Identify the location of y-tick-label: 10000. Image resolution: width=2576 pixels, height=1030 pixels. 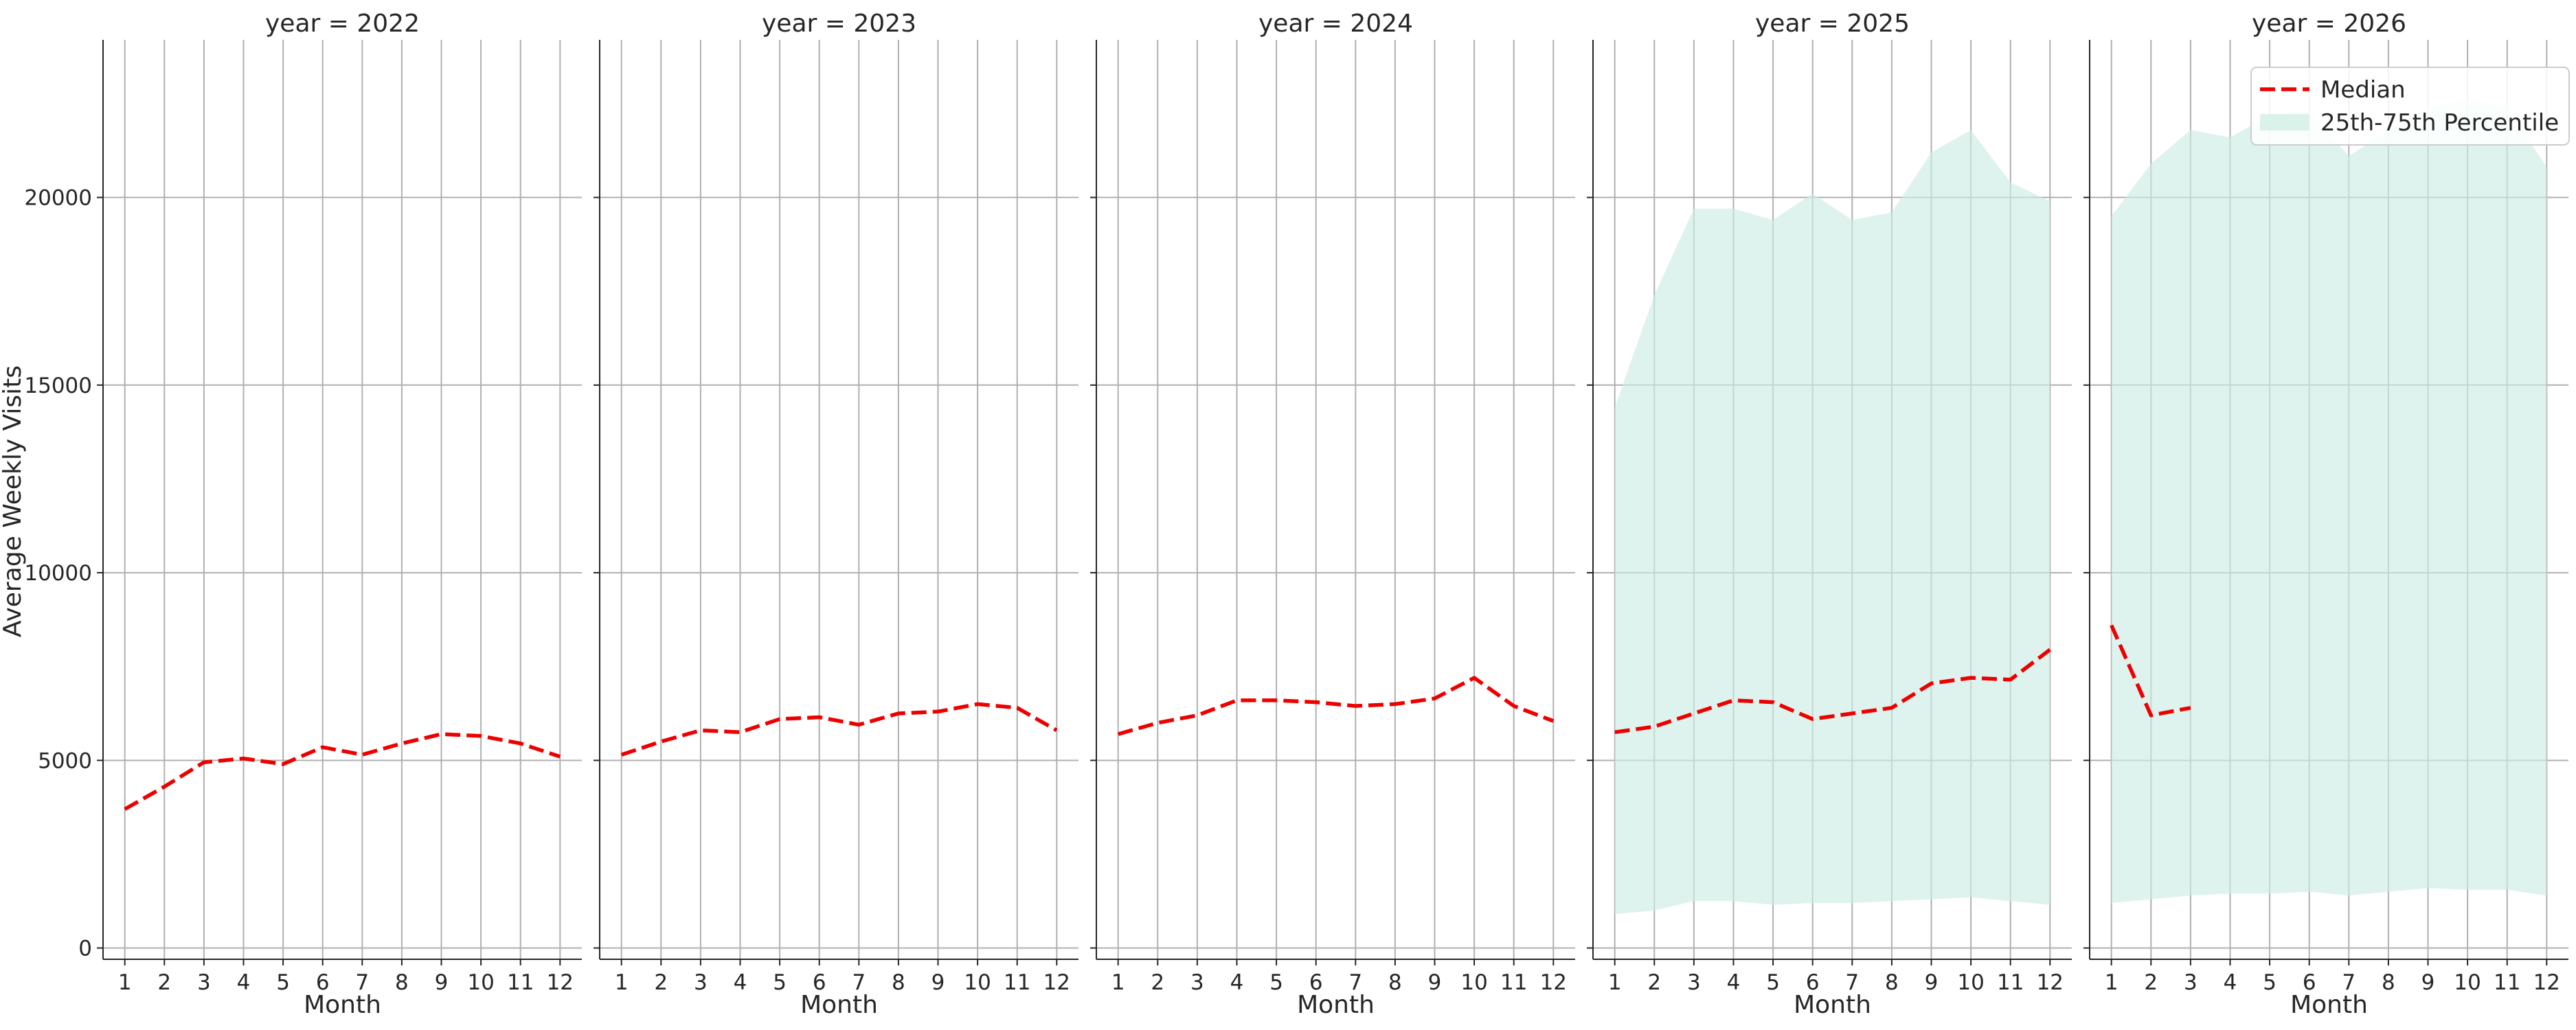
(58, 573).